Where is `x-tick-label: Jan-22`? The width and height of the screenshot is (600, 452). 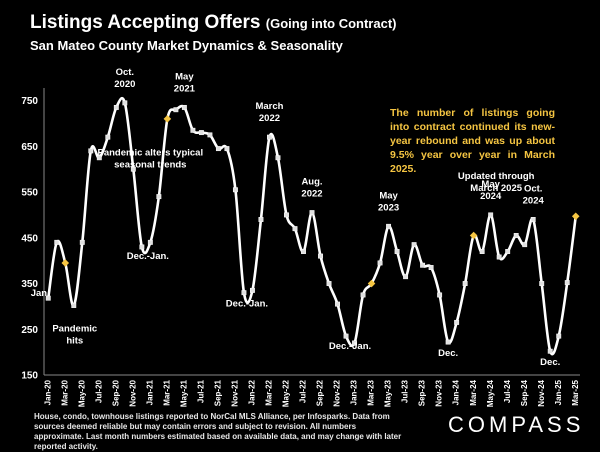
x-tick-label: Jan-22 is located at coordinates (252, 392).